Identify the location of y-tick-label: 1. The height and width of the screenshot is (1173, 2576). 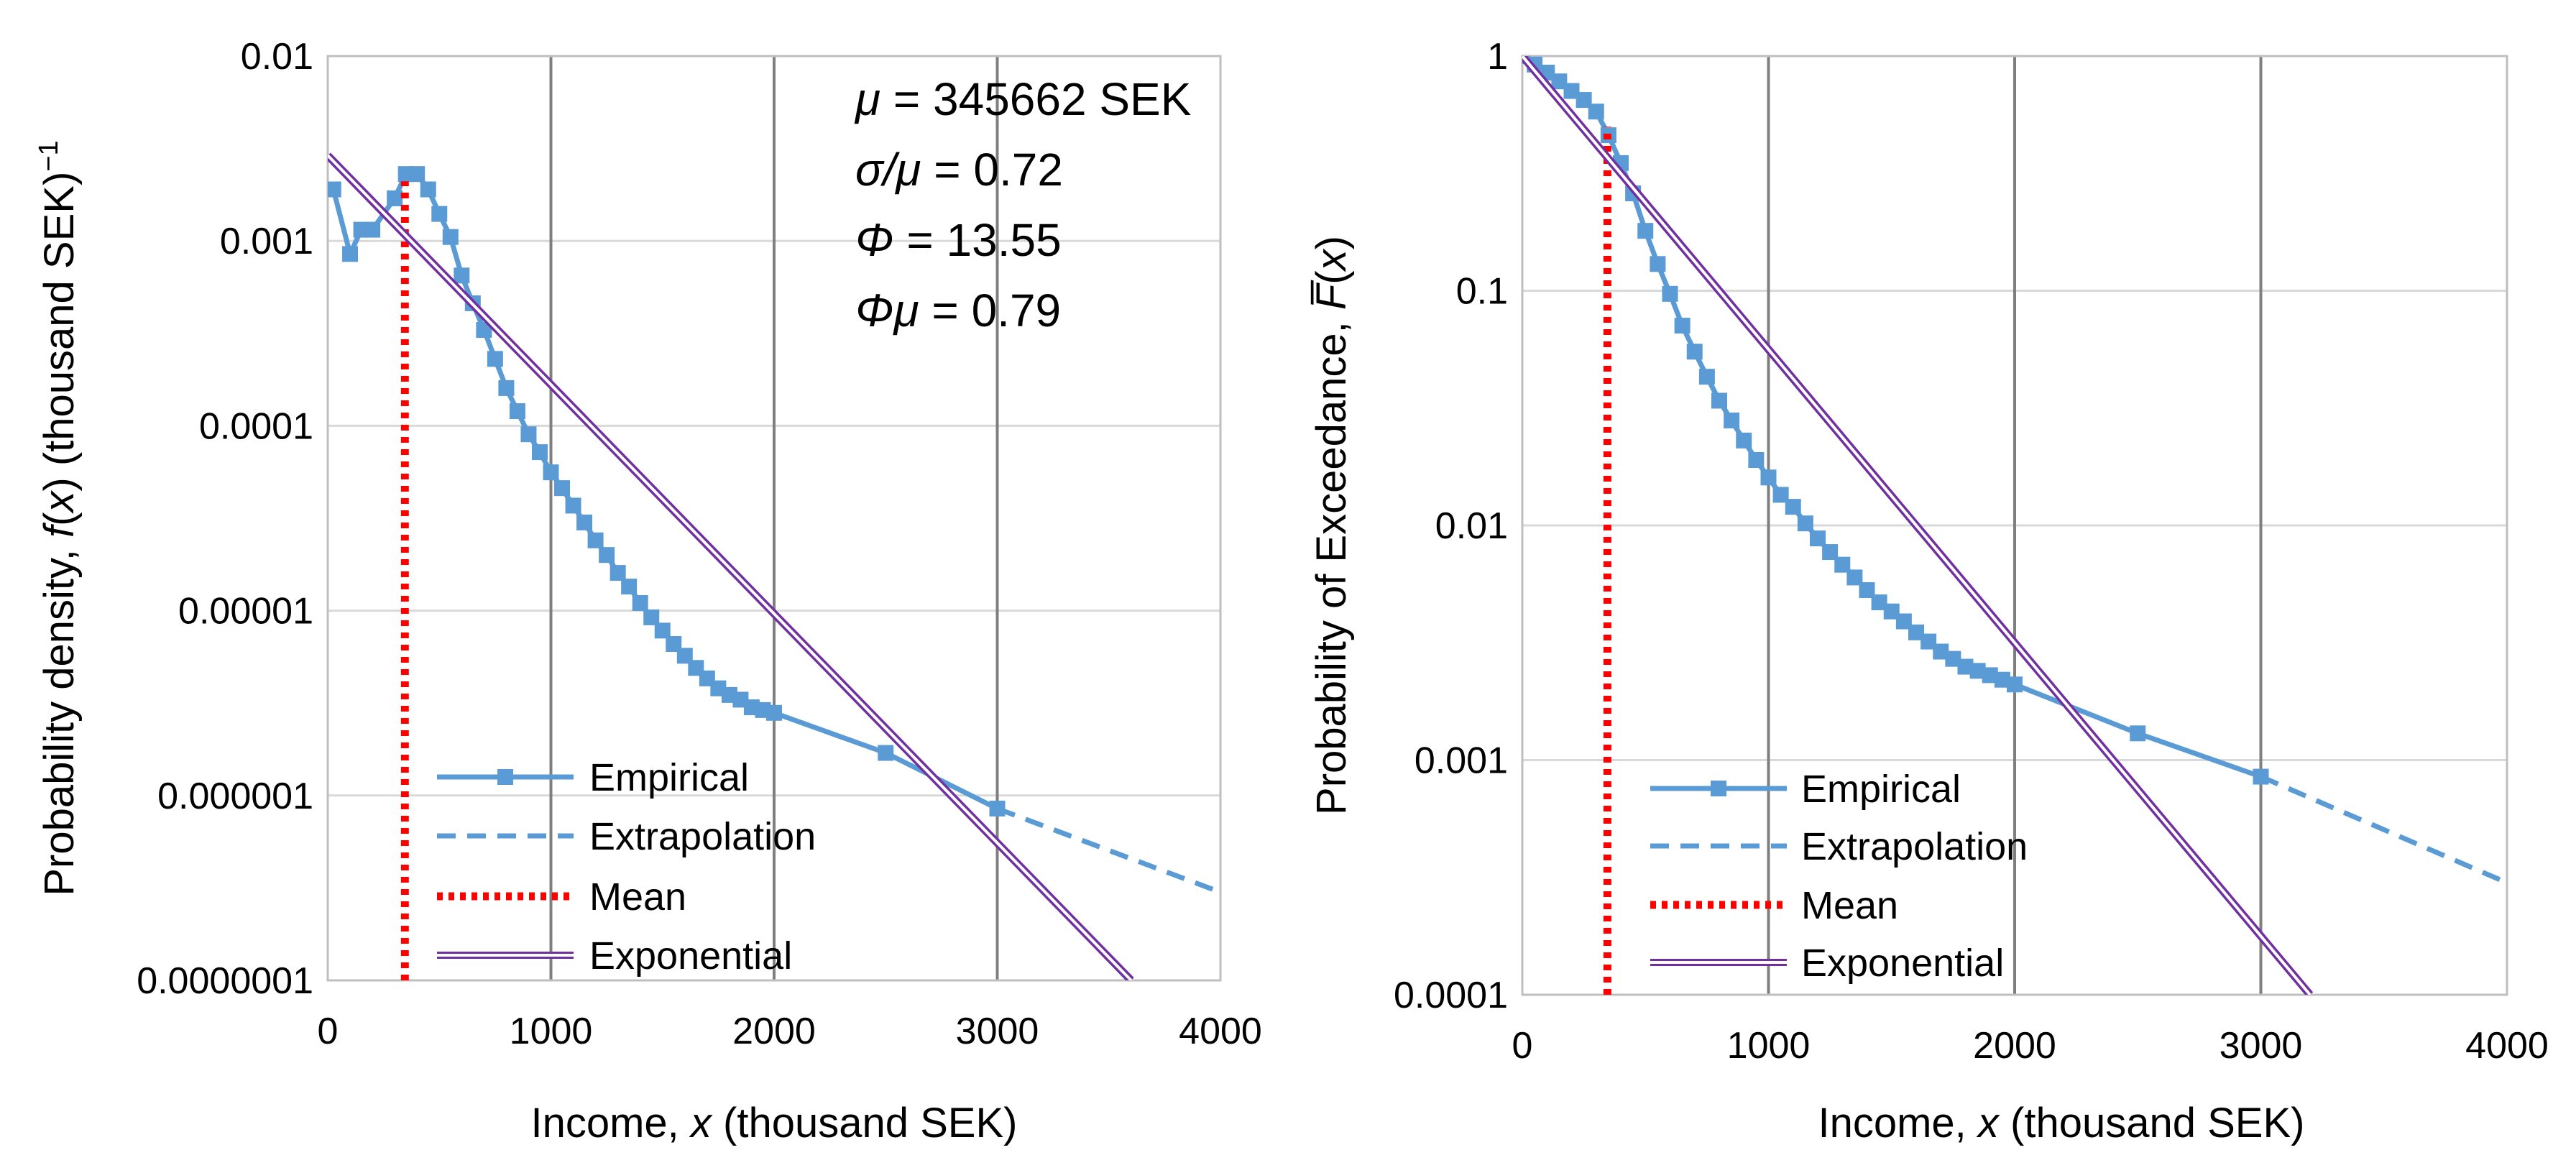
(1497, 57).